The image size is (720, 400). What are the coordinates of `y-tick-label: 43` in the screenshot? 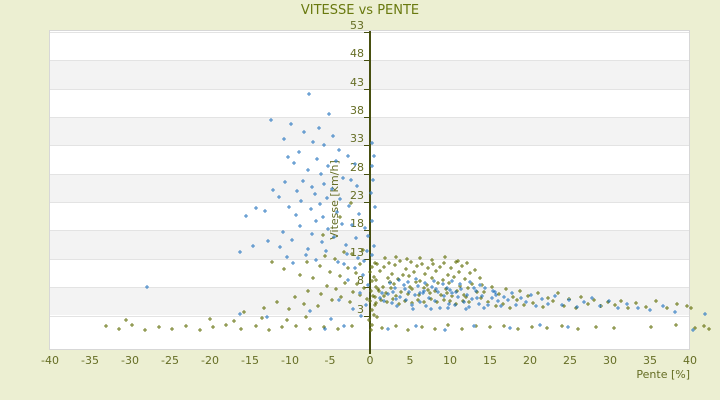 It's located at (357, 82).